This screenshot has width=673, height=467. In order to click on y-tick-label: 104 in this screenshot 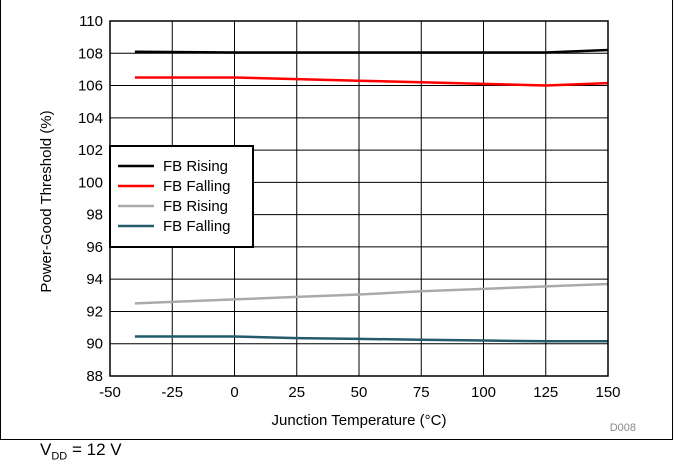, I will do `click(90, 118)`.